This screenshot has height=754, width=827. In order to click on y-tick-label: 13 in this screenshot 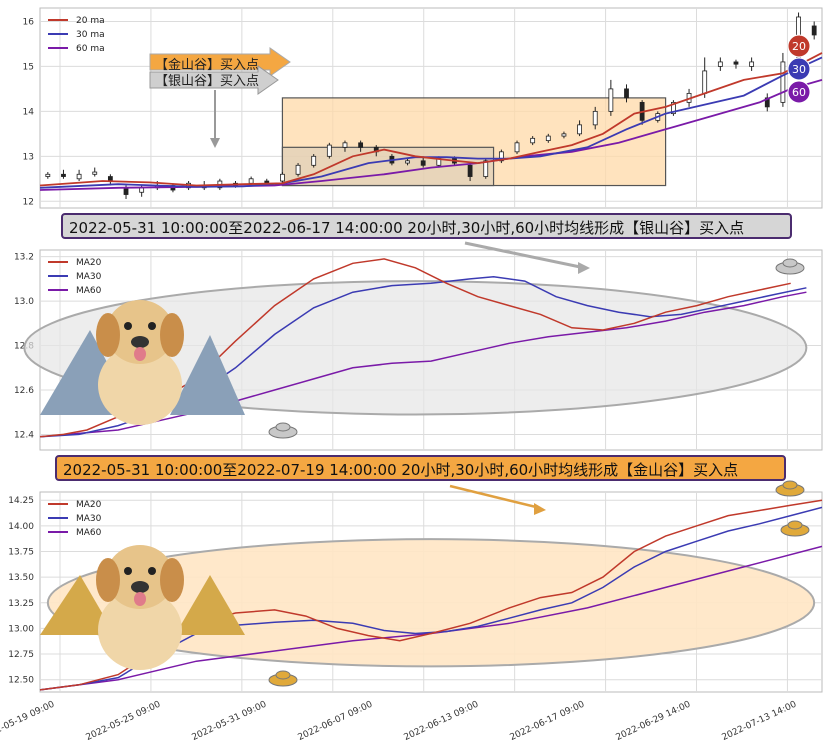, I will do `click(28, 157)`.